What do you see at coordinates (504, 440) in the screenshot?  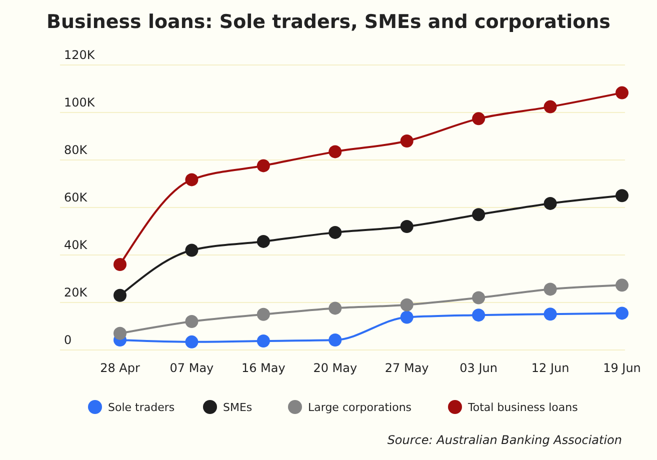 I see `source-note: Source: Australian Banking Association` at bounding box center [504, 440].